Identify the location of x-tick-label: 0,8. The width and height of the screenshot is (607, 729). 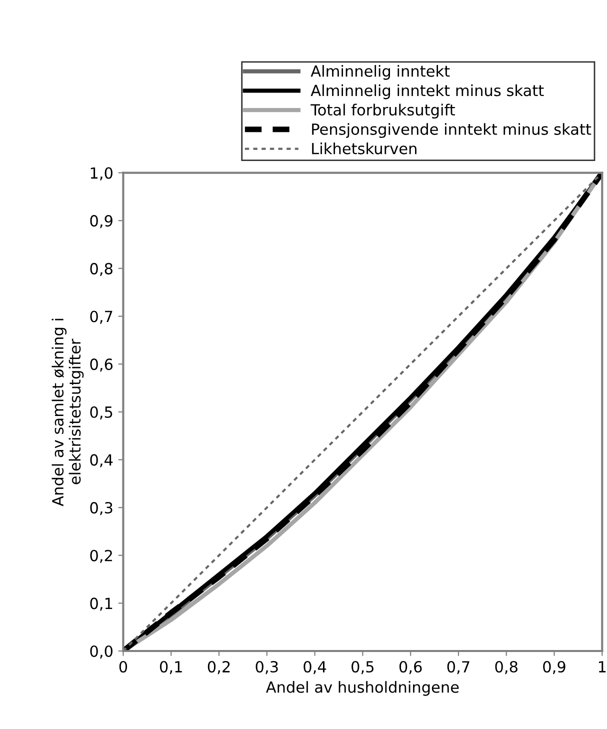
(506, 667).